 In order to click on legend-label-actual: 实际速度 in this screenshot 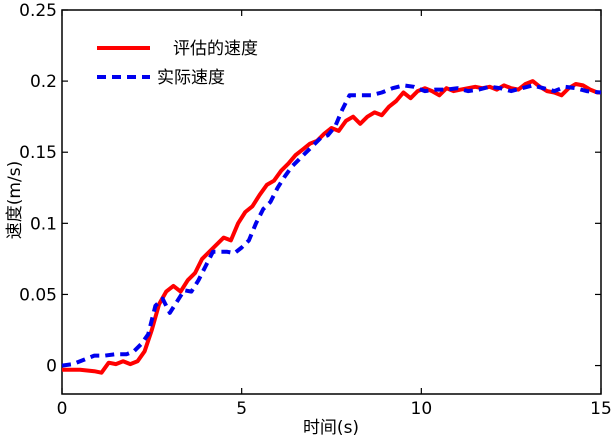, I will do `click(191, 78)`.